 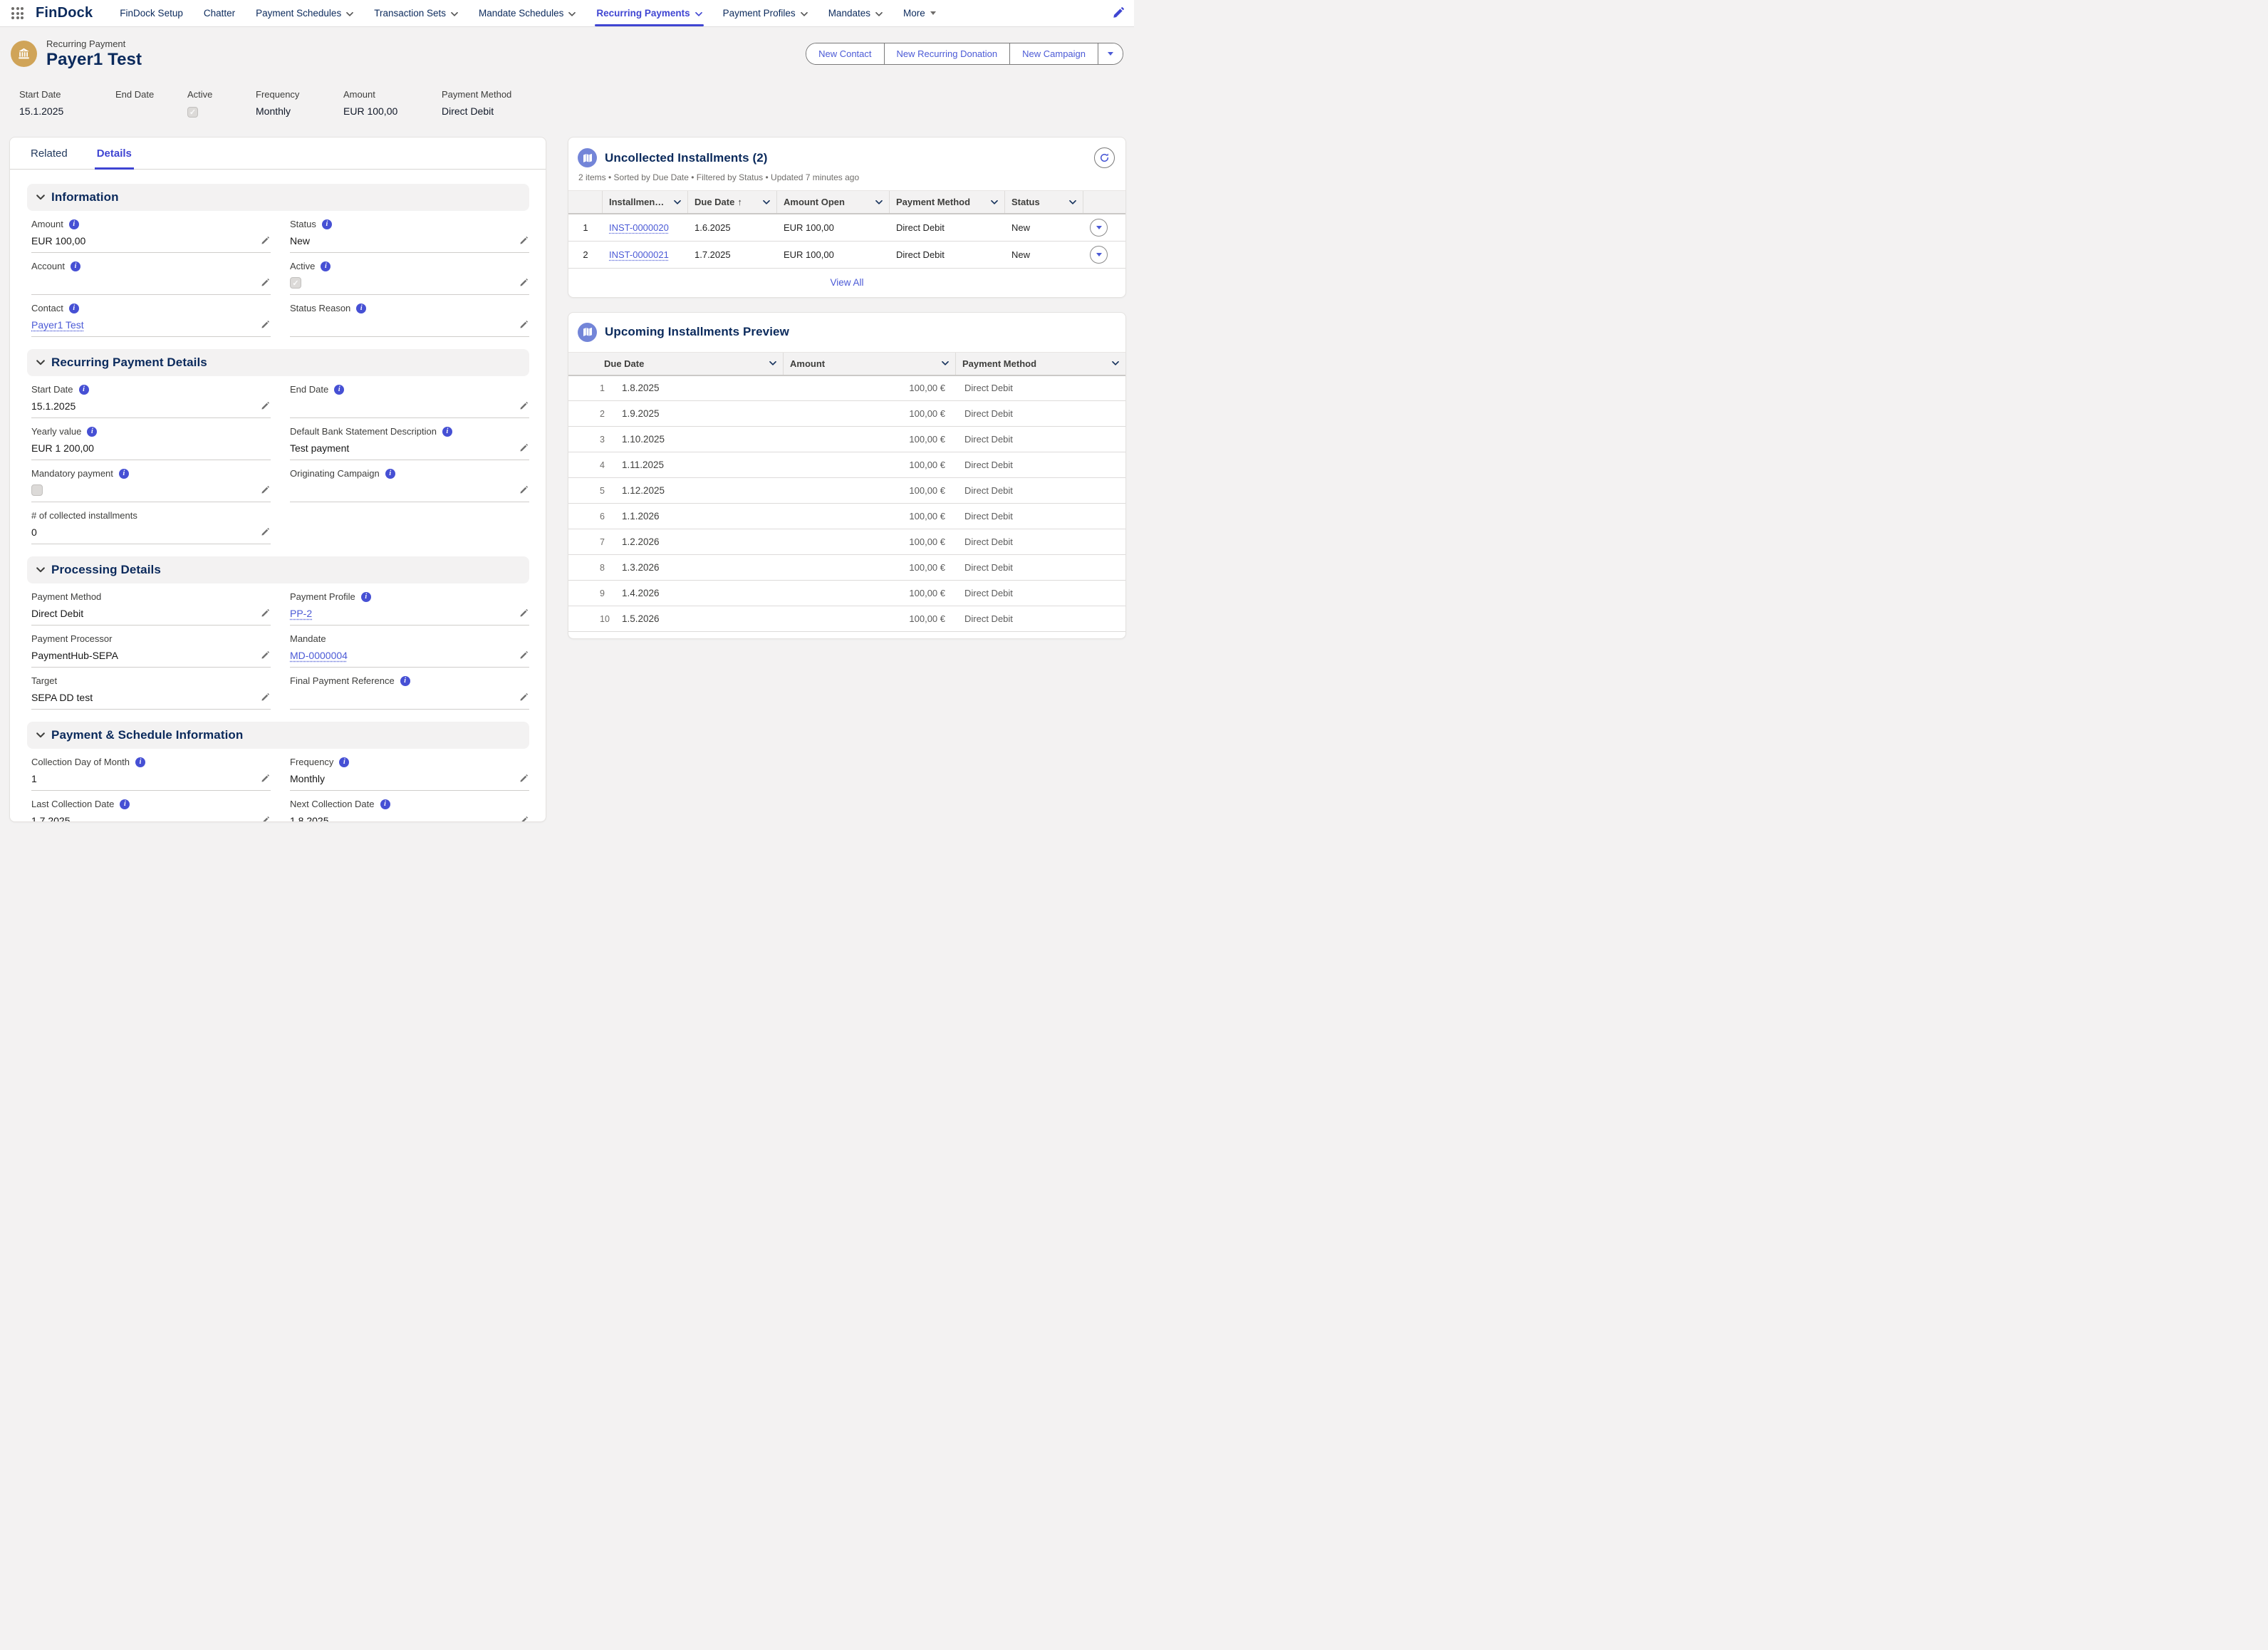 What do you see at coordinates (765, 13) in the screenshot?
I see `nav-item-payment-profiles: Payment Profiles` at bounding box center [765, 13].